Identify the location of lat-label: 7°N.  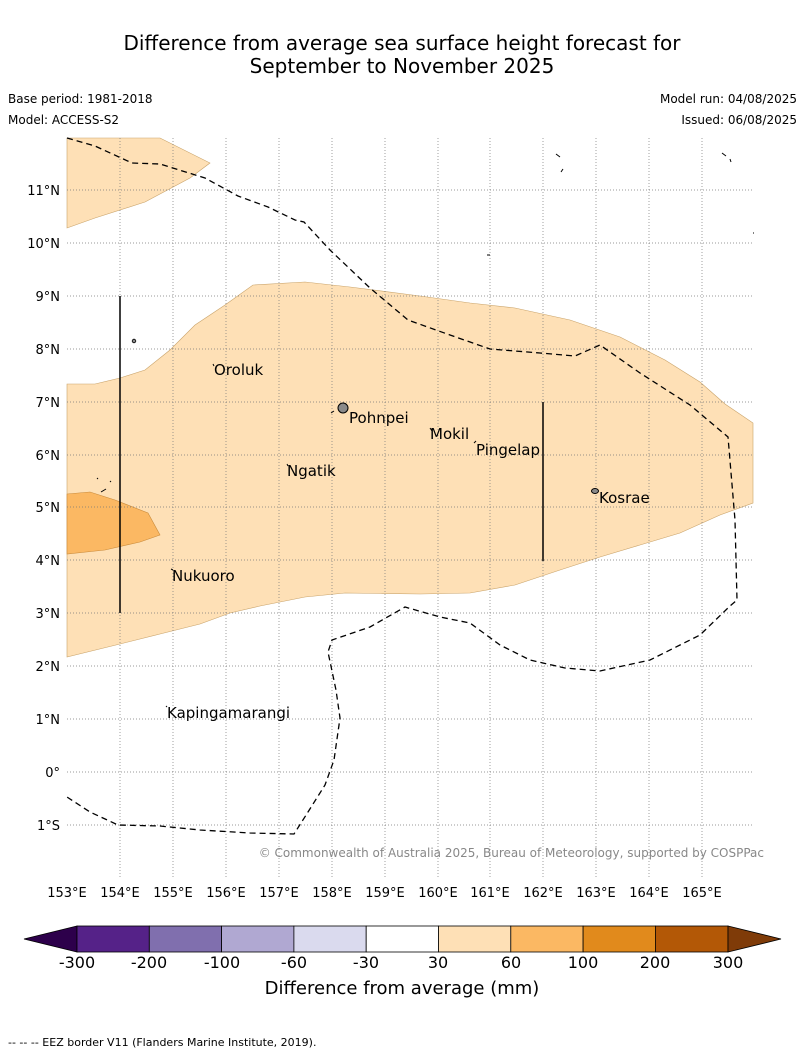
(48, 403).